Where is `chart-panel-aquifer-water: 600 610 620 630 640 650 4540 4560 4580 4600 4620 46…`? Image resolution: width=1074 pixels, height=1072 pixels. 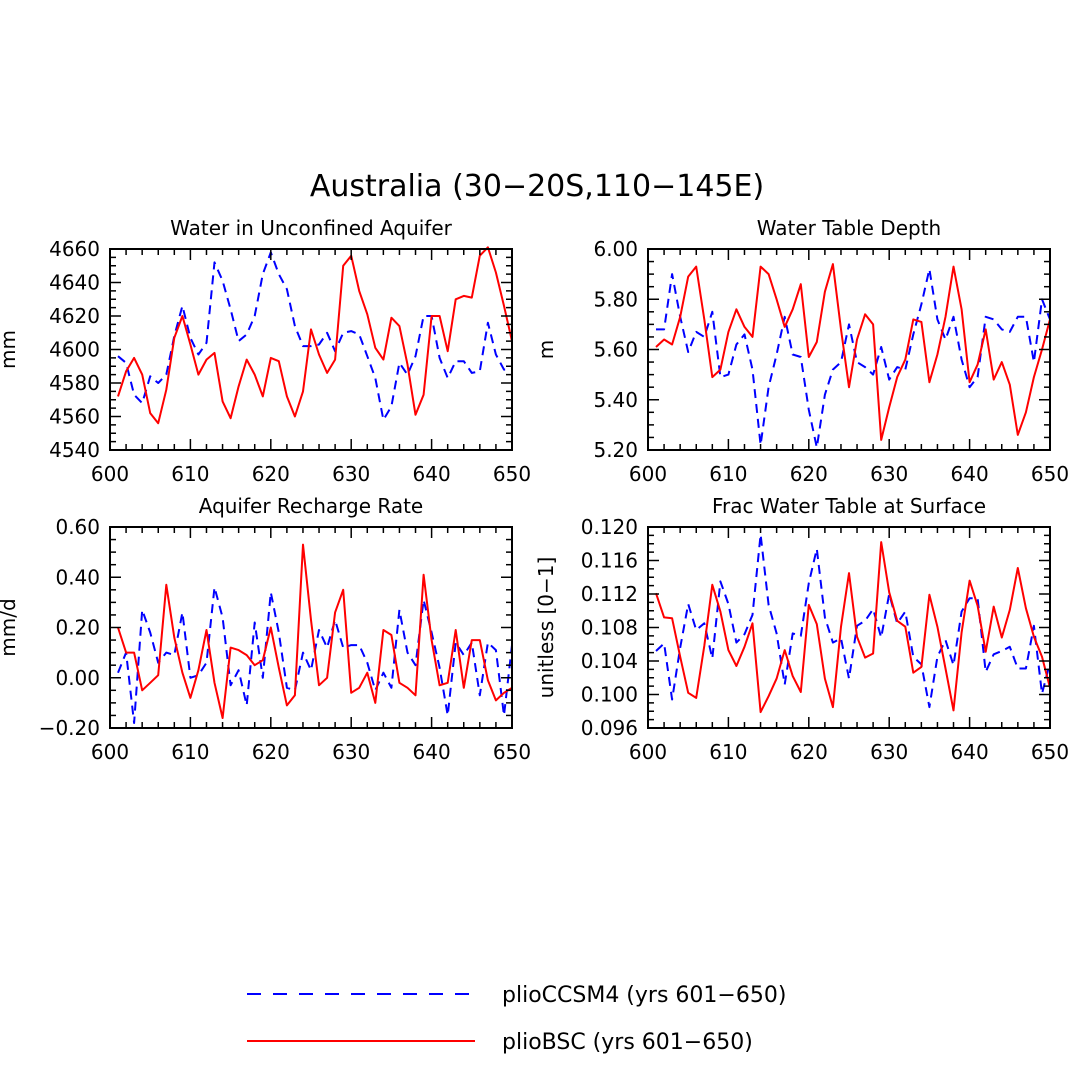 chart-panel-aquifer-water: 600 610 620 630 640 650 4540 4560 4580 4600 4620 46… is located at coordinates (265, 351).